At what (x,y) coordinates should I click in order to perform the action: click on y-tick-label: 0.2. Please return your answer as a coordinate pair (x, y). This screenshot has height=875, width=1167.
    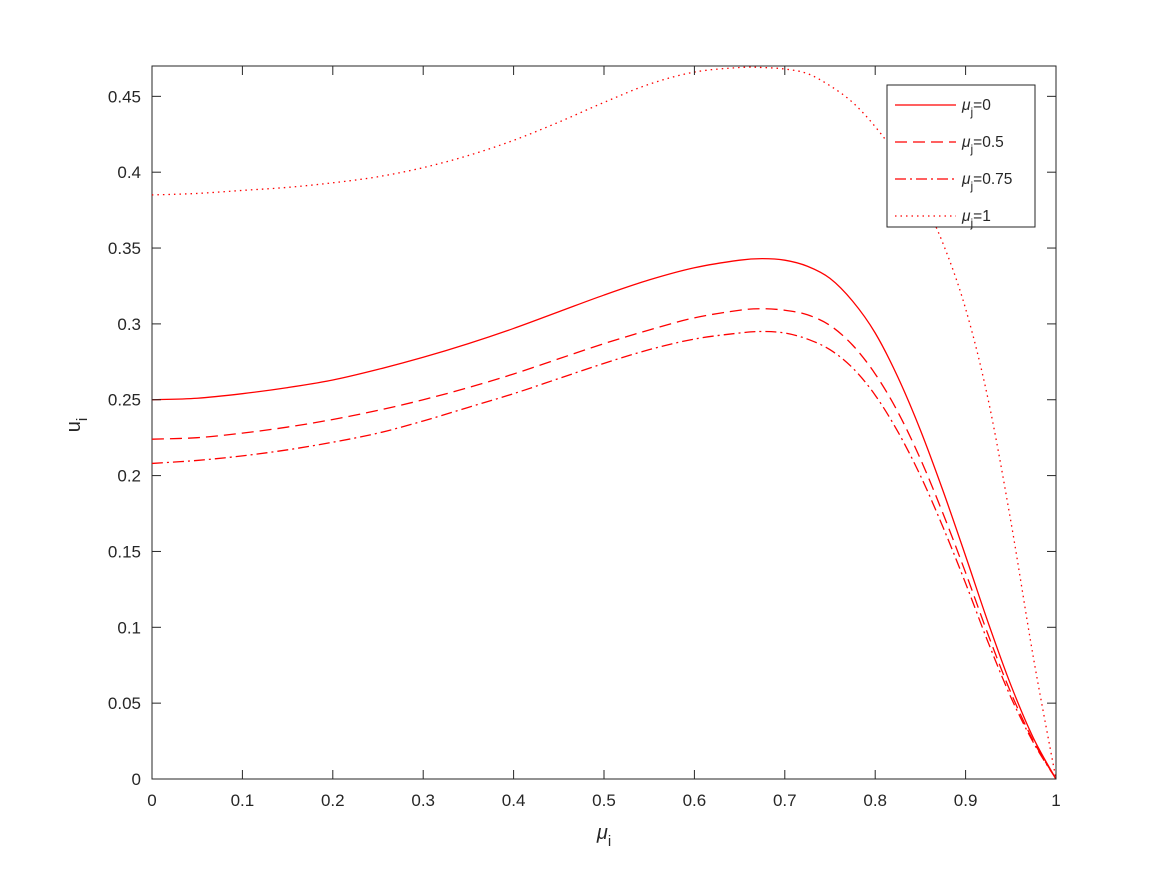
    Looking at the image, I should click on (129, 476).